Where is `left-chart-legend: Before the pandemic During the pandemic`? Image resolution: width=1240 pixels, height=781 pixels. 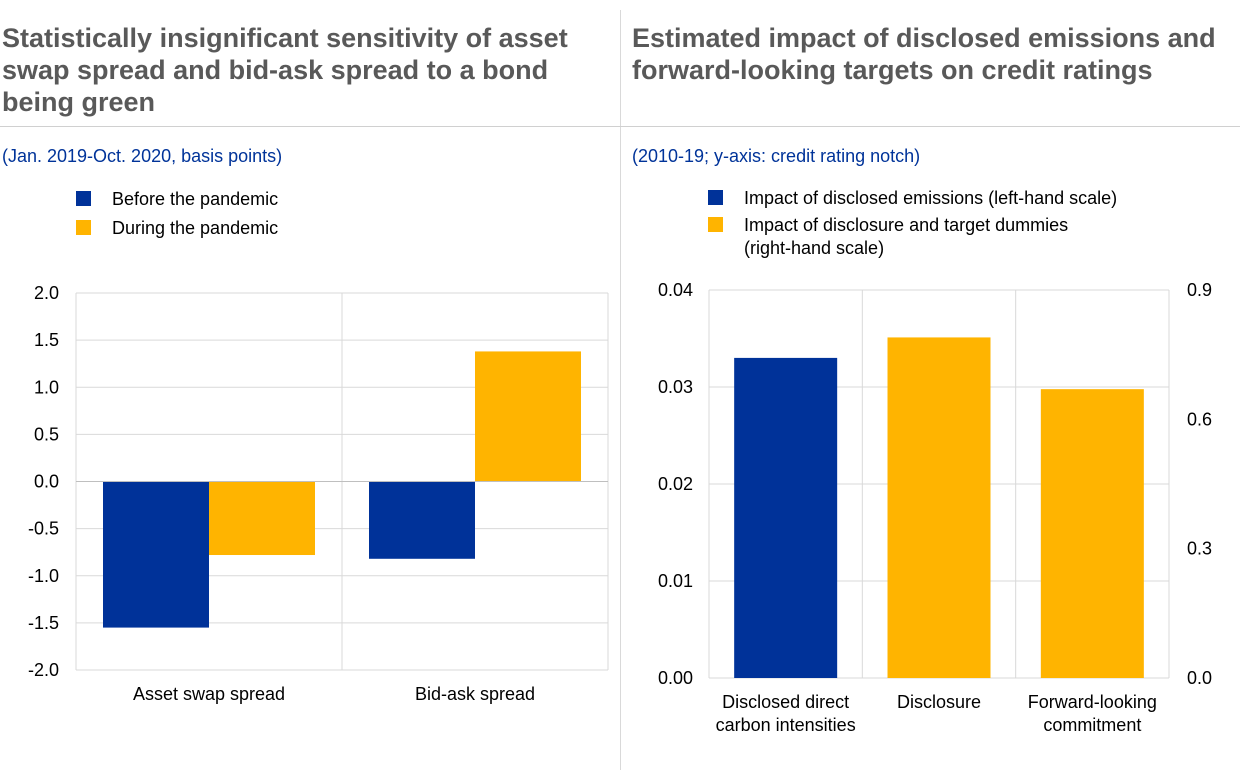 left-chart-legend: Before the pandemic During the pandemic is located at coordinates (177, 217).